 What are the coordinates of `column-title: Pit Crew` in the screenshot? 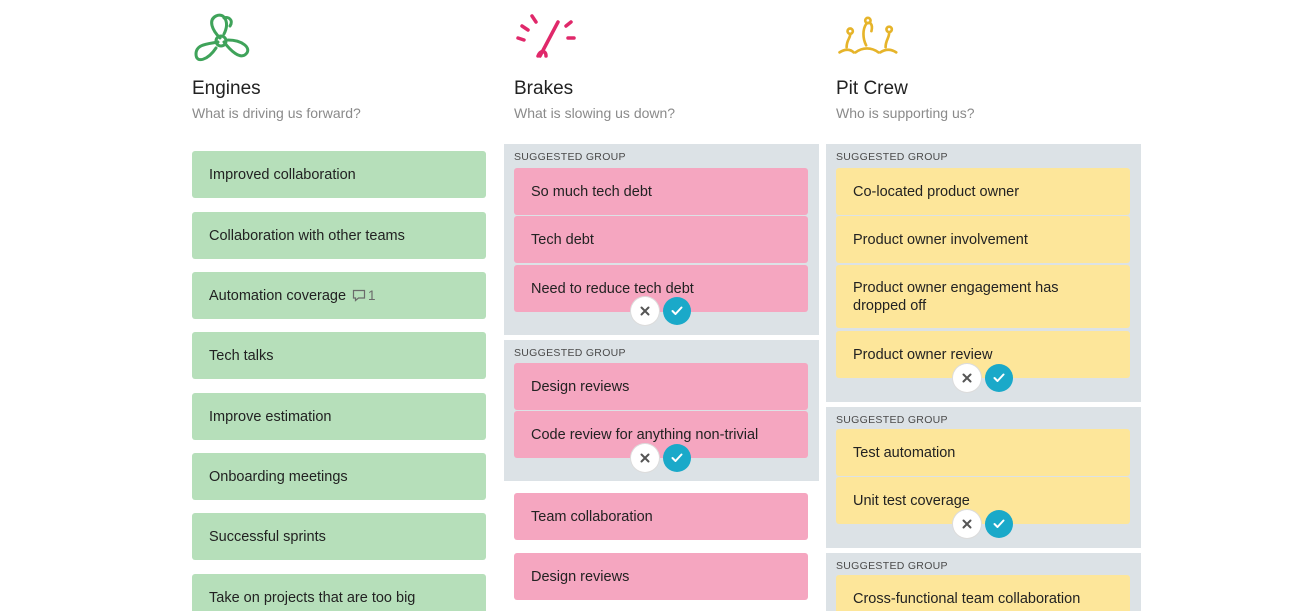 It's located at (872, 88).